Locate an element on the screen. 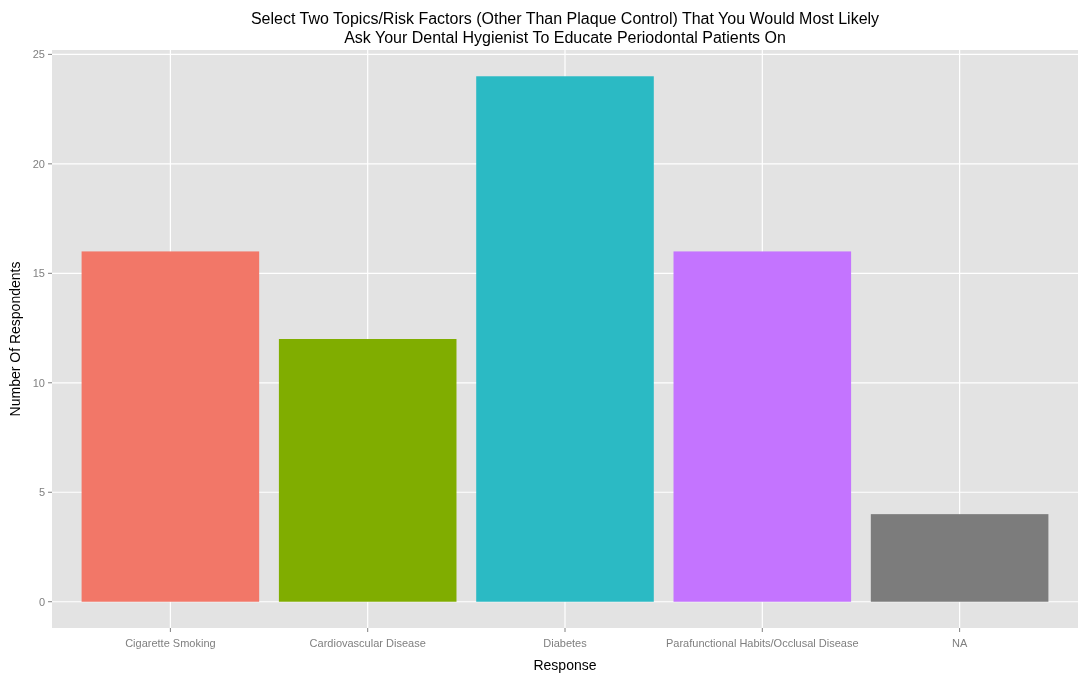 The width and height of the screenshot is (1081, 674). x-tick-label: Parafunctional Habits/Occlusal Disease is located at coordinates (762, 643).